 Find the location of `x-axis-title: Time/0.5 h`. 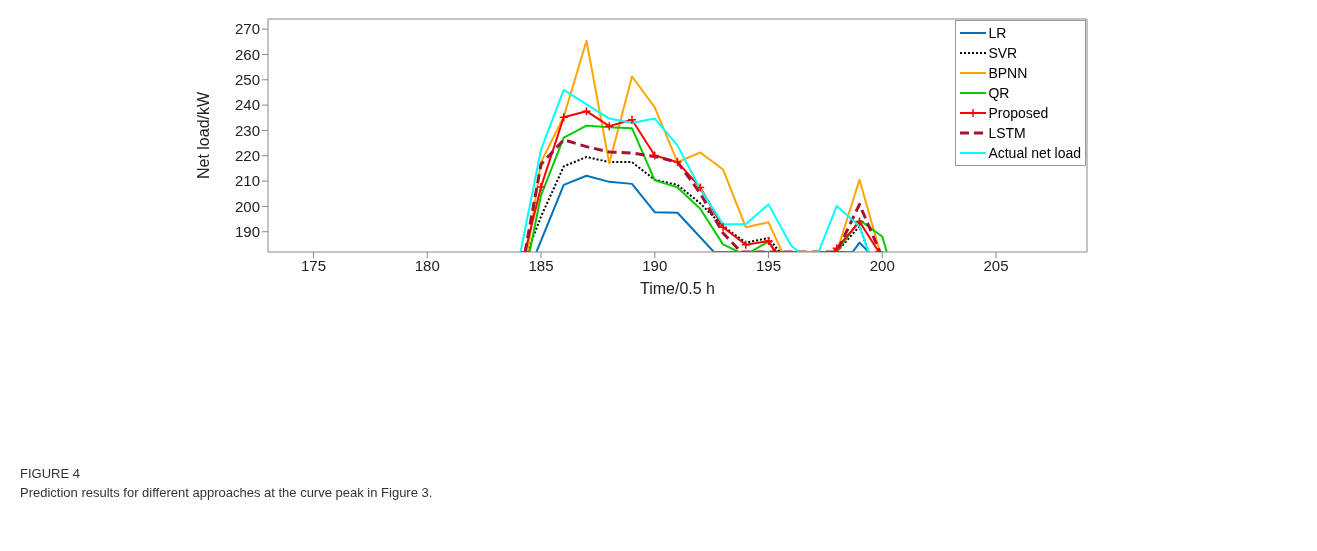

x-axis-title: Time/0.5 h is located at coordinates (677, 288).